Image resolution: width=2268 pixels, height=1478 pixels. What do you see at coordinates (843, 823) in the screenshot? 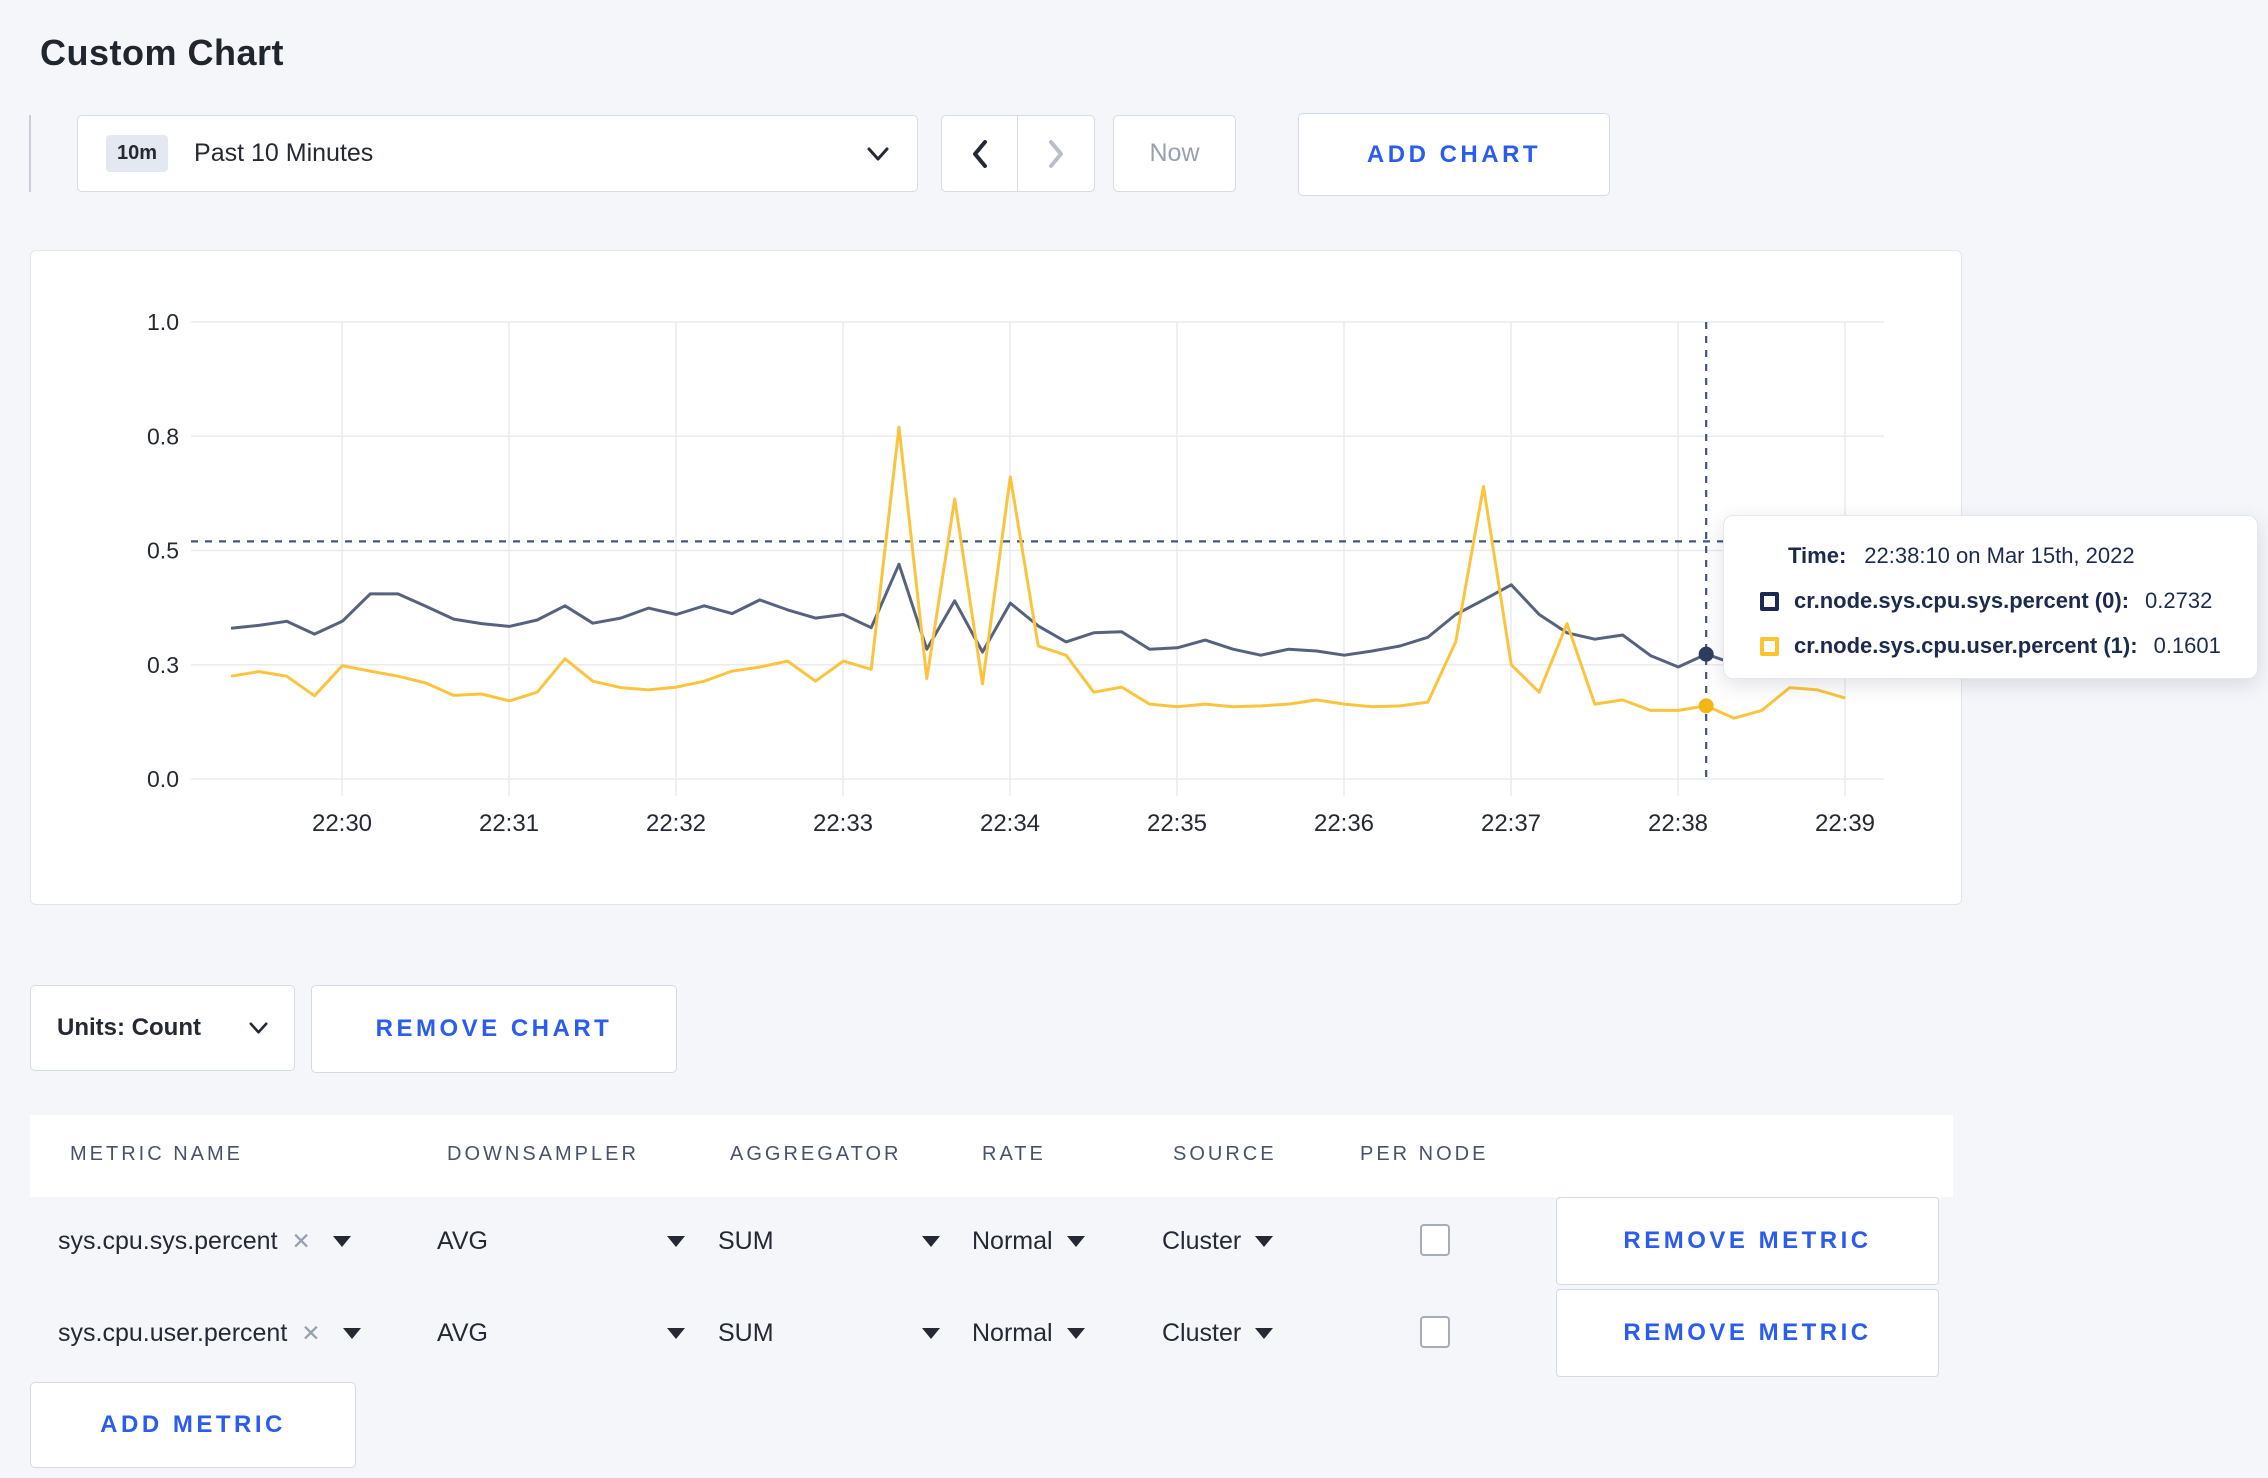
I see `svg-text: 22:33` at bounding box center [843, 823].